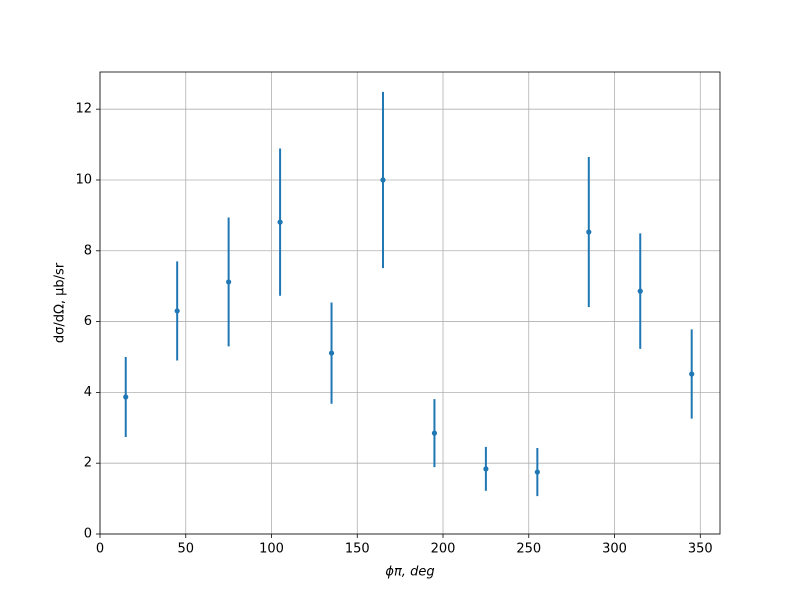 This screenshot has width=800, height=600. I want to click on y-tick-label: 2, so click(88, 463).